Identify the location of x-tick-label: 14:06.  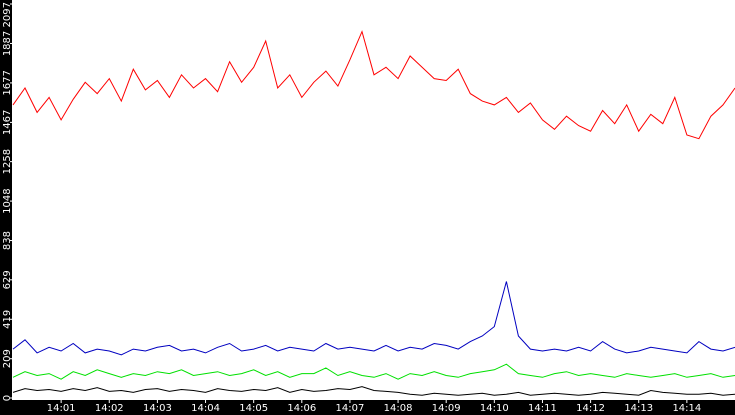
(301, 408).